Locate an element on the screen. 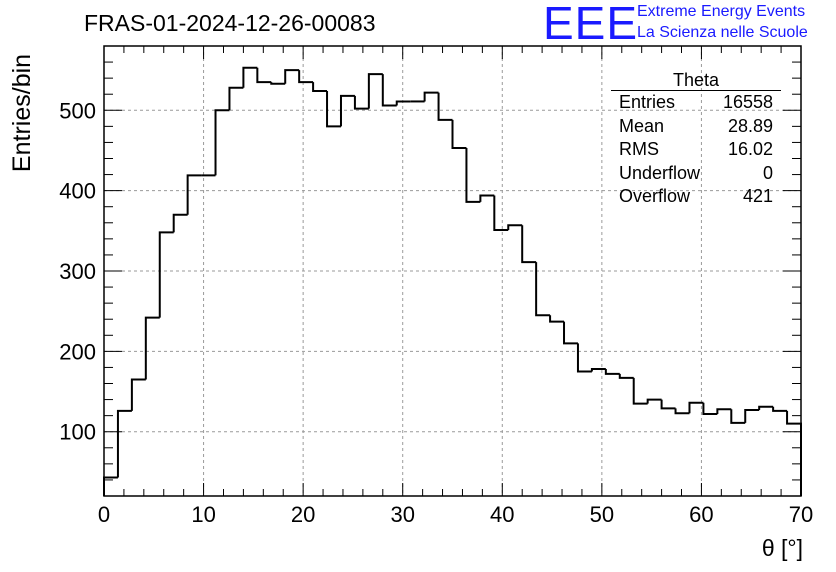 This screenshot has width=836, height=572. stats-value: 0 is located at coordinates (767, 172).